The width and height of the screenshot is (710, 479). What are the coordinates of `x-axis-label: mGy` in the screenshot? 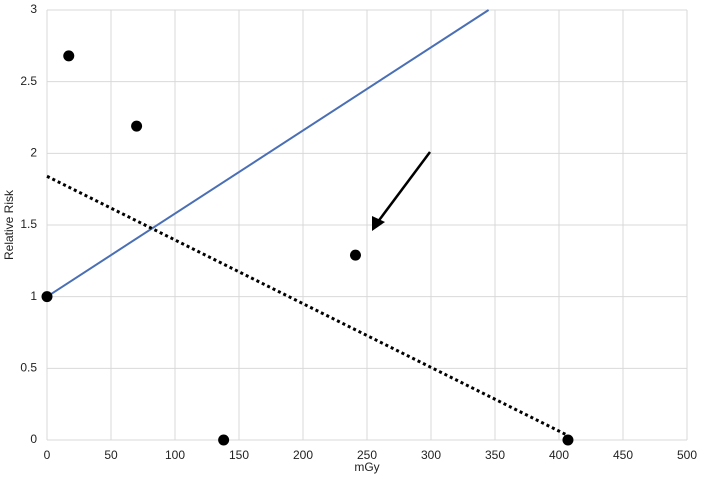 It's located at (366, 467).